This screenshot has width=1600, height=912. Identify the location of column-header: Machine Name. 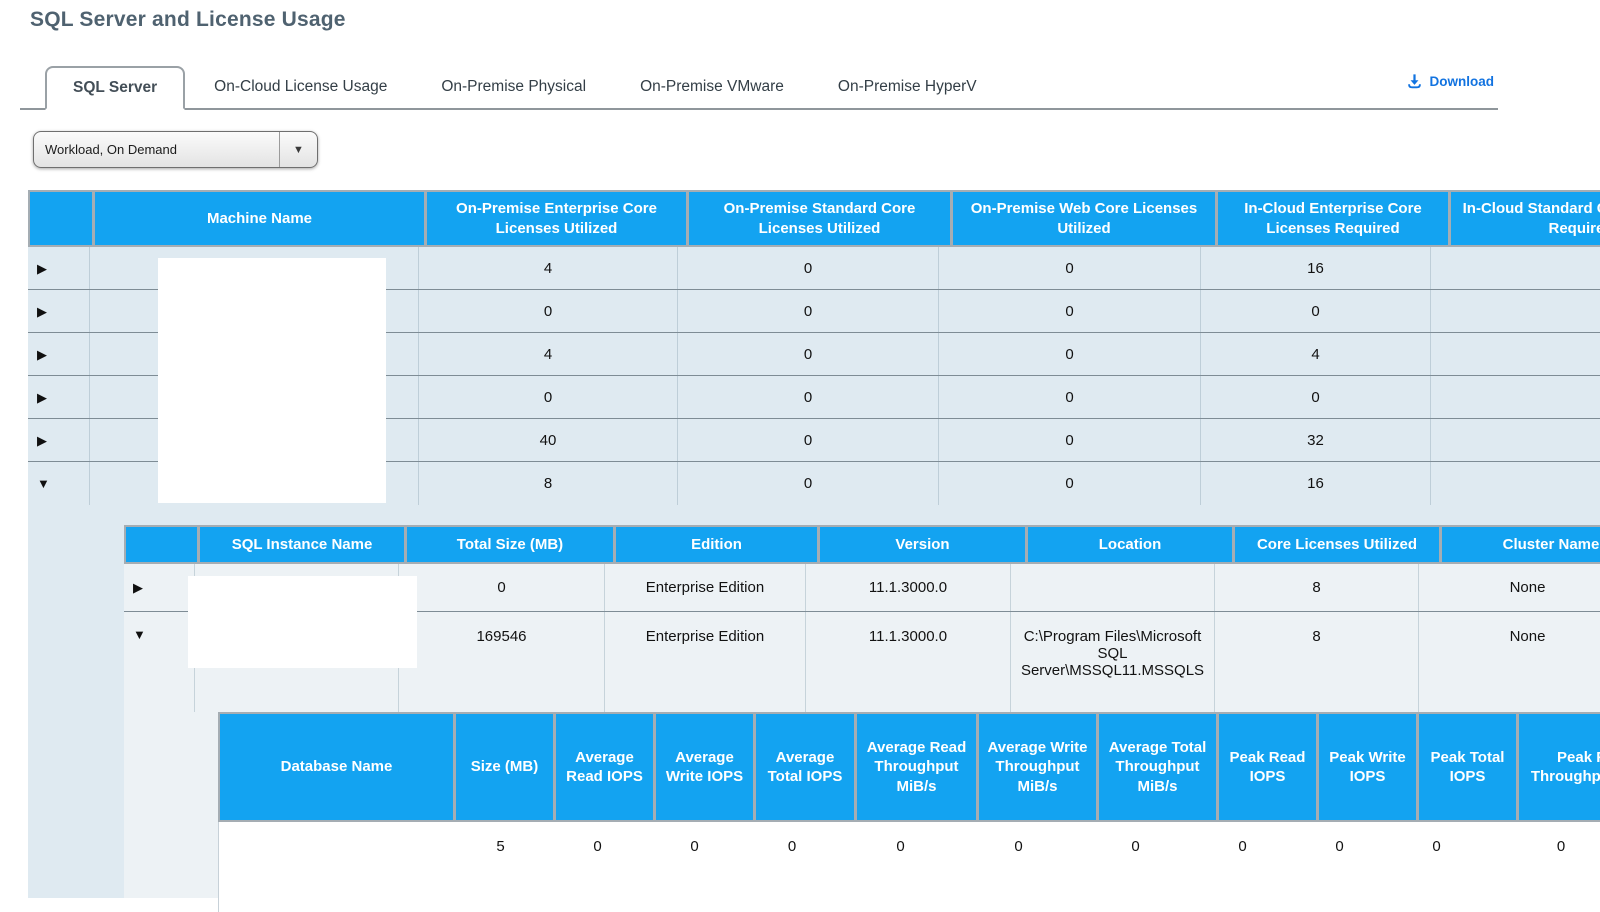
(259, 218).